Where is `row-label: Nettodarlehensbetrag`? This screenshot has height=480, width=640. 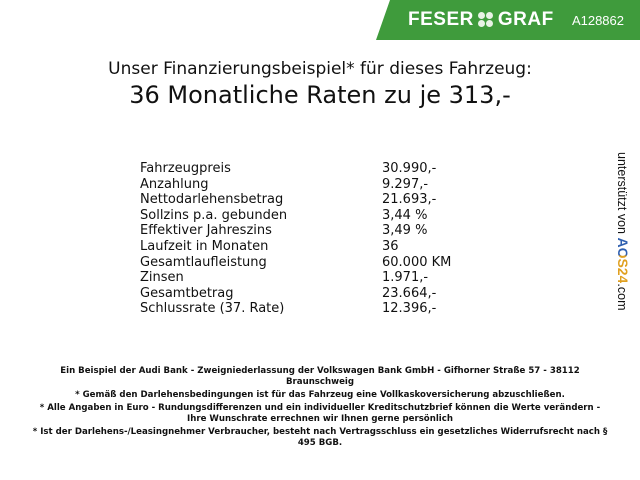 row-label: Nettodarlehensbetrag is located at coordinates (212, 200).